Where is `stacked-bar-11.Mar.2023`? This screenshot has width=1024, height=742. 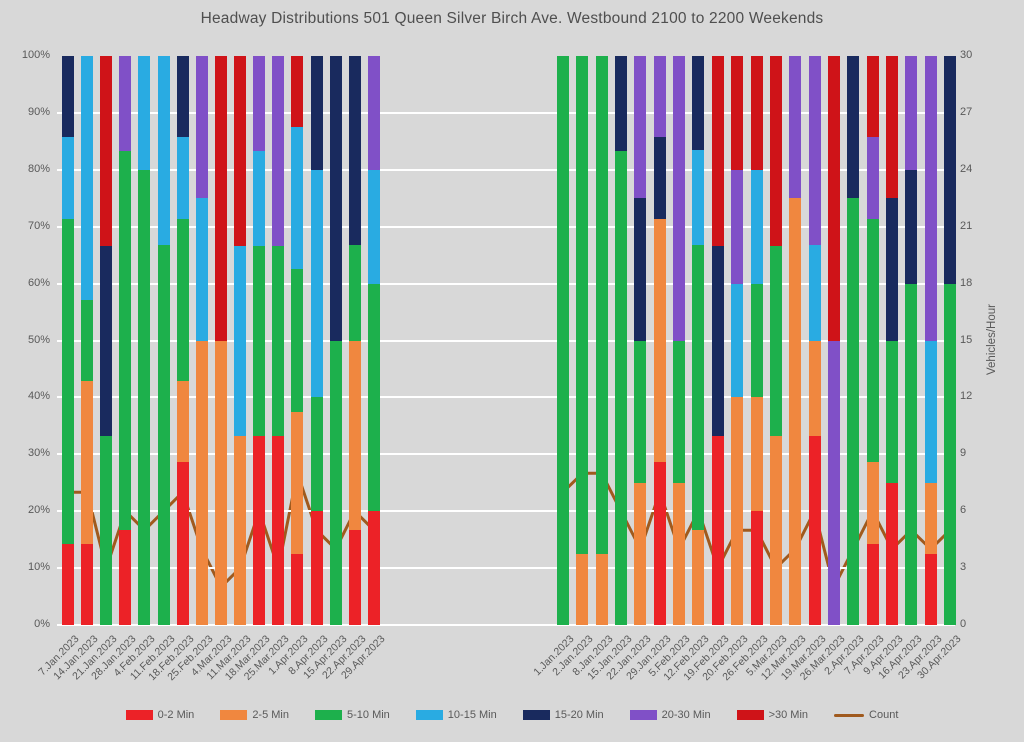 stacked-bar-11.Mar.2023 is located at coordinates (240, 340).